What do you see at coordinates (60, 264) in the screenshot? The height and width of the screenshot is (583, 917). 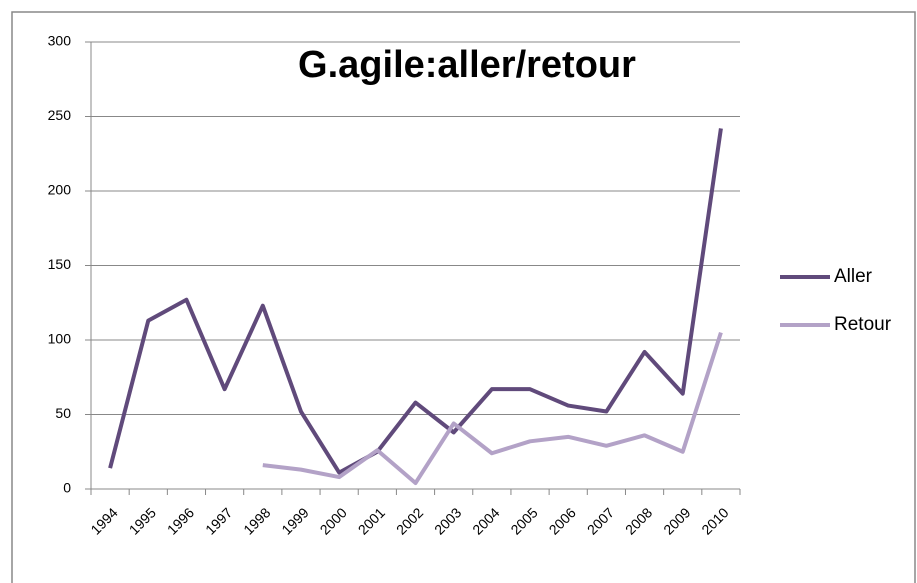 I see `y-tick-label: 150` at bounding box center [60, 264].